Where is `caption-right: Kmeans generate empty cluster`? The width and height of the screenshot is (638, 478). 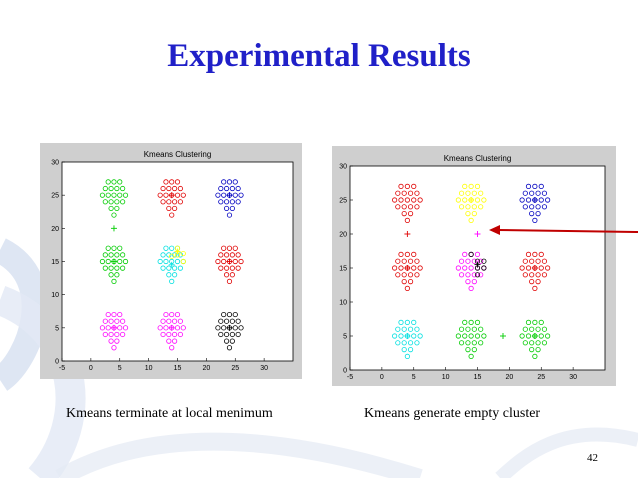
caption-right: Kmeans generate empty cluster is located at coordinates (452, 413).